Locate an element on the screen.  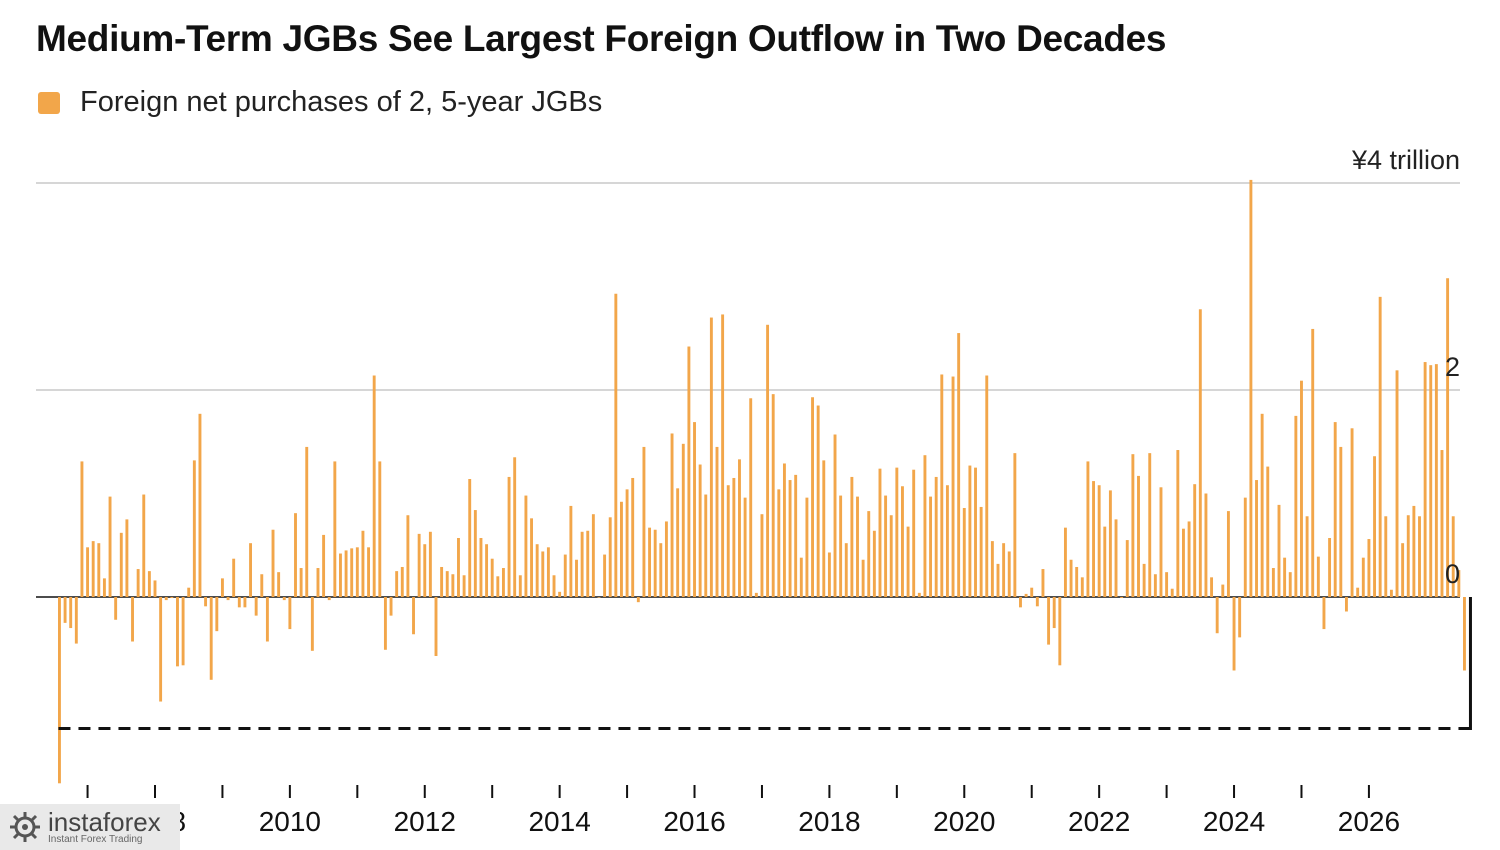
watermark: instaforex Instant Forex Trading is located at coordinates (90, 827).